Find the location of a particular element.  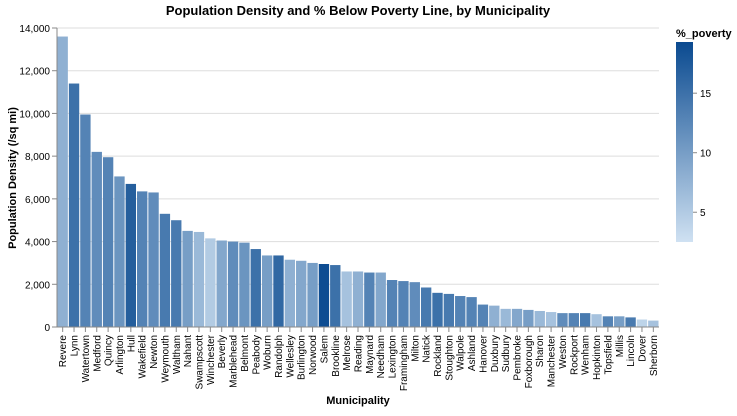

legend-gradient-bar is located at coordinates (684, 142).